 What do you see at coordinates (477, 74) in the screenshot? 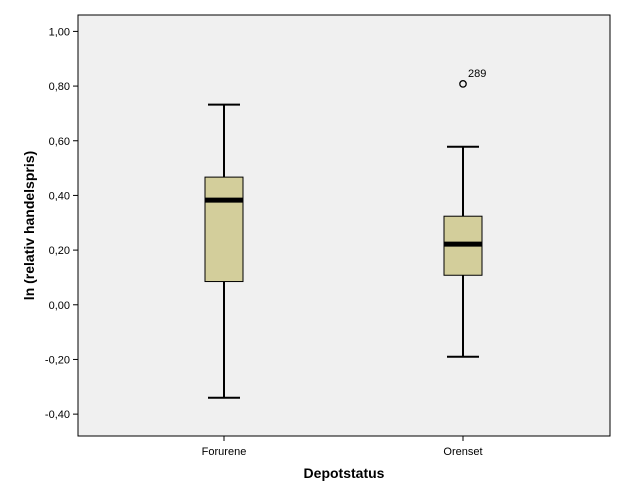
I see `outlier-label: 289` at bounding box center [477, 74].